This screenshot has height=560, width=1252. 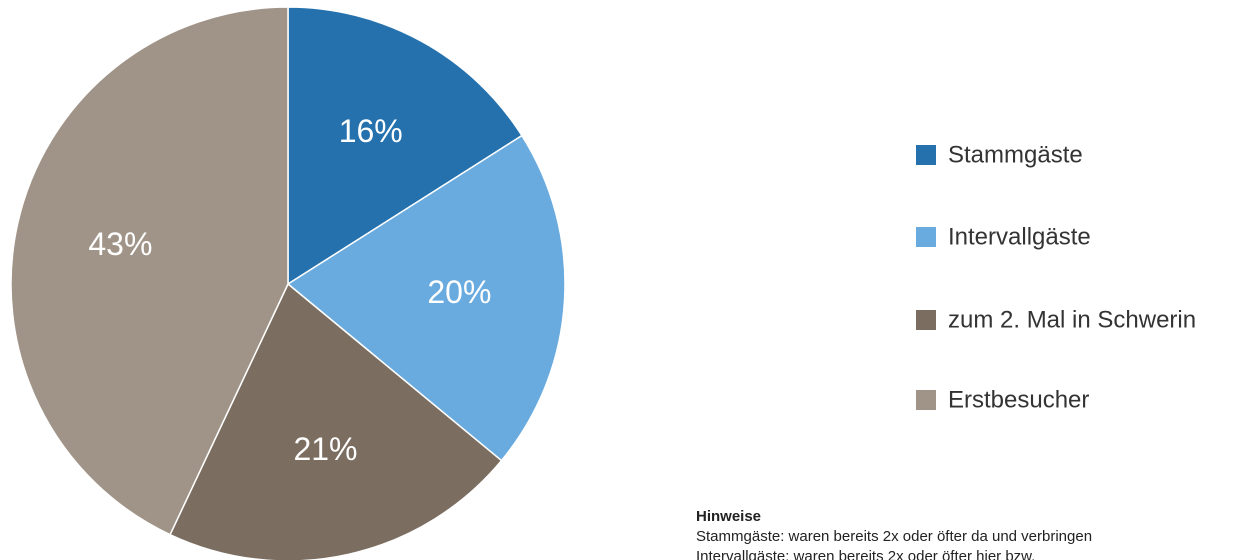 What do you see at coordinates (1015, 154) in the screenshot?
I see `legend-label: Stammgäste` at bounding box center [1015, 154].